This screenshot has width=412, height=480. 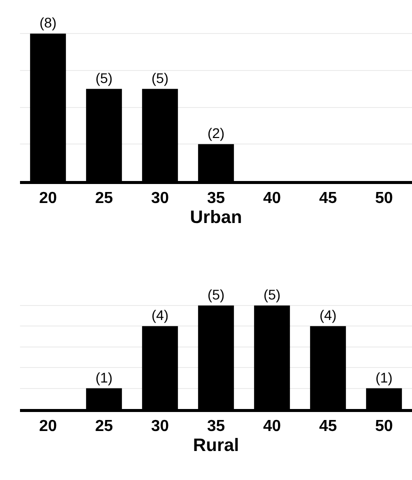 What do you see at coordinates (216, 445) in the screenshot?
I see `x-axis-title: Rural` at bounding box center [216, 445].